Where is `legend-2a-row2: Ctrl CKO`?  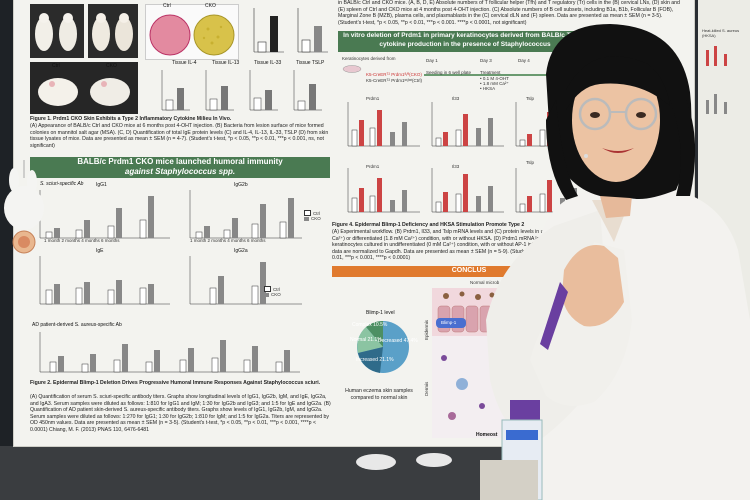 legend-2a-row2: Ctrl CKO is located at coordinates (272, 291).